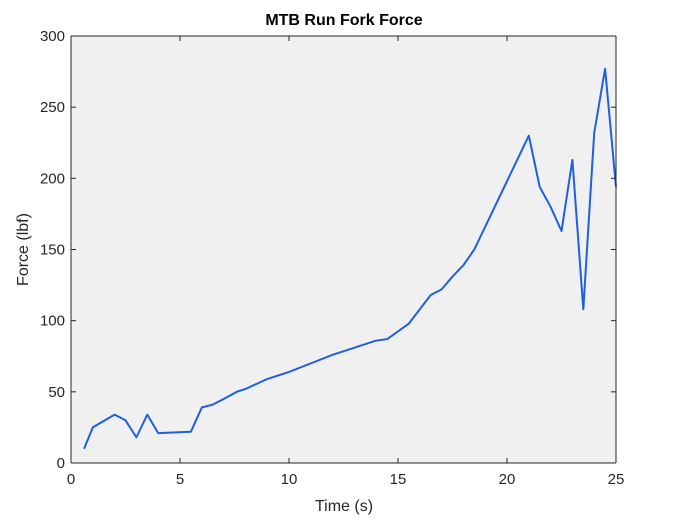  I want to click on y-tick-label: 200, so click(52, 178).